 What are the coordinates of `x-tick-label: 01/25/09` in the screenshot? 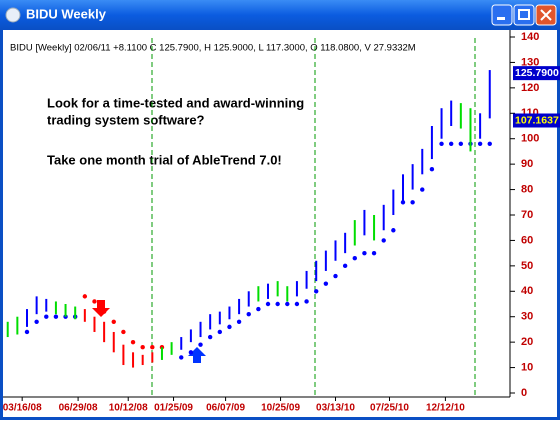 It's located at (173, 408).